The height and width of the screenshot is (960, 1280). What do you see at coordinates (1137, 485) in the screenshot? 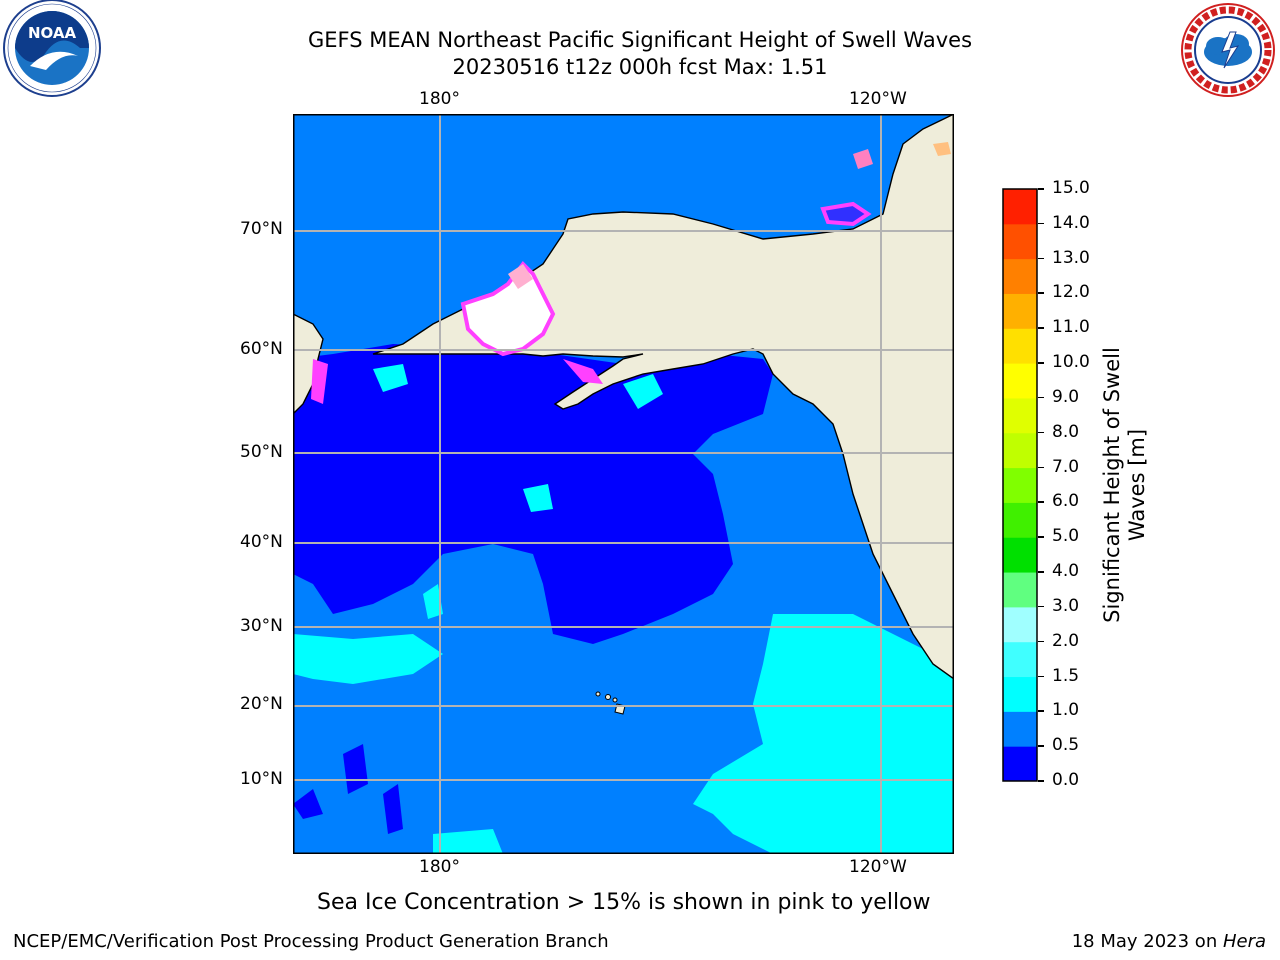
I see `colorbar-label-line2: Waves [m]` at bounding box center [1137, 485].